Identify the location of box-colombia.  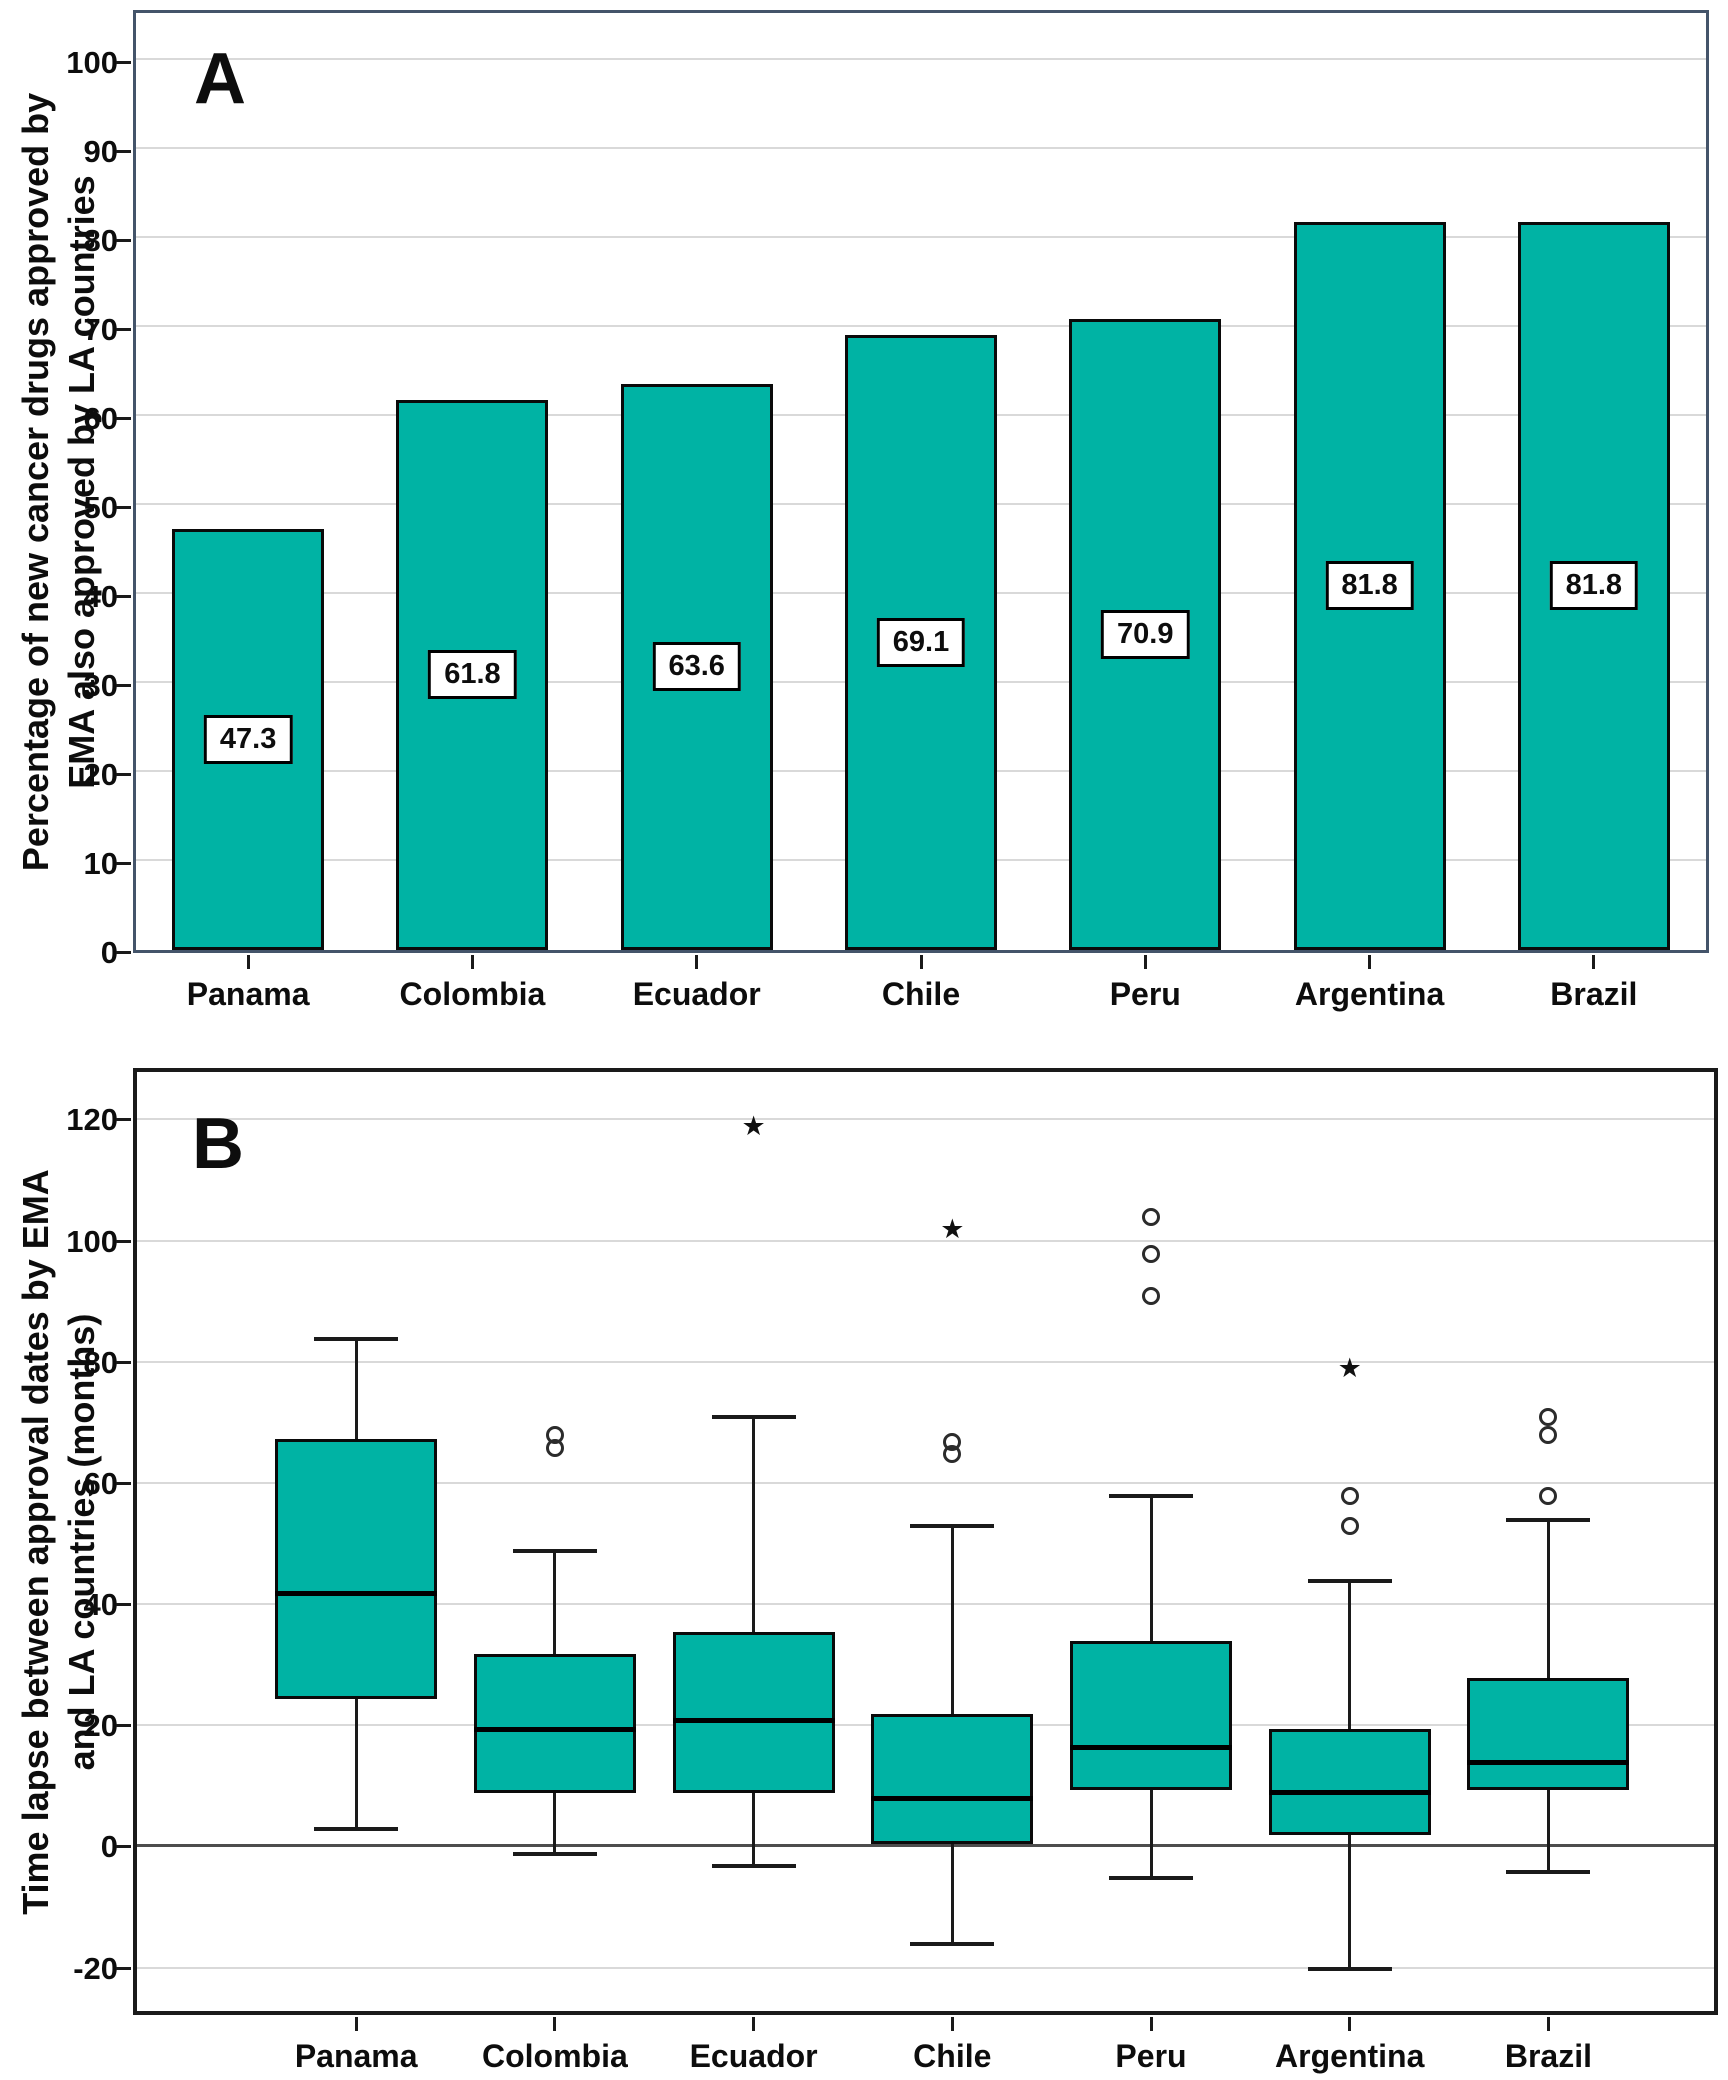
(554, 1723).